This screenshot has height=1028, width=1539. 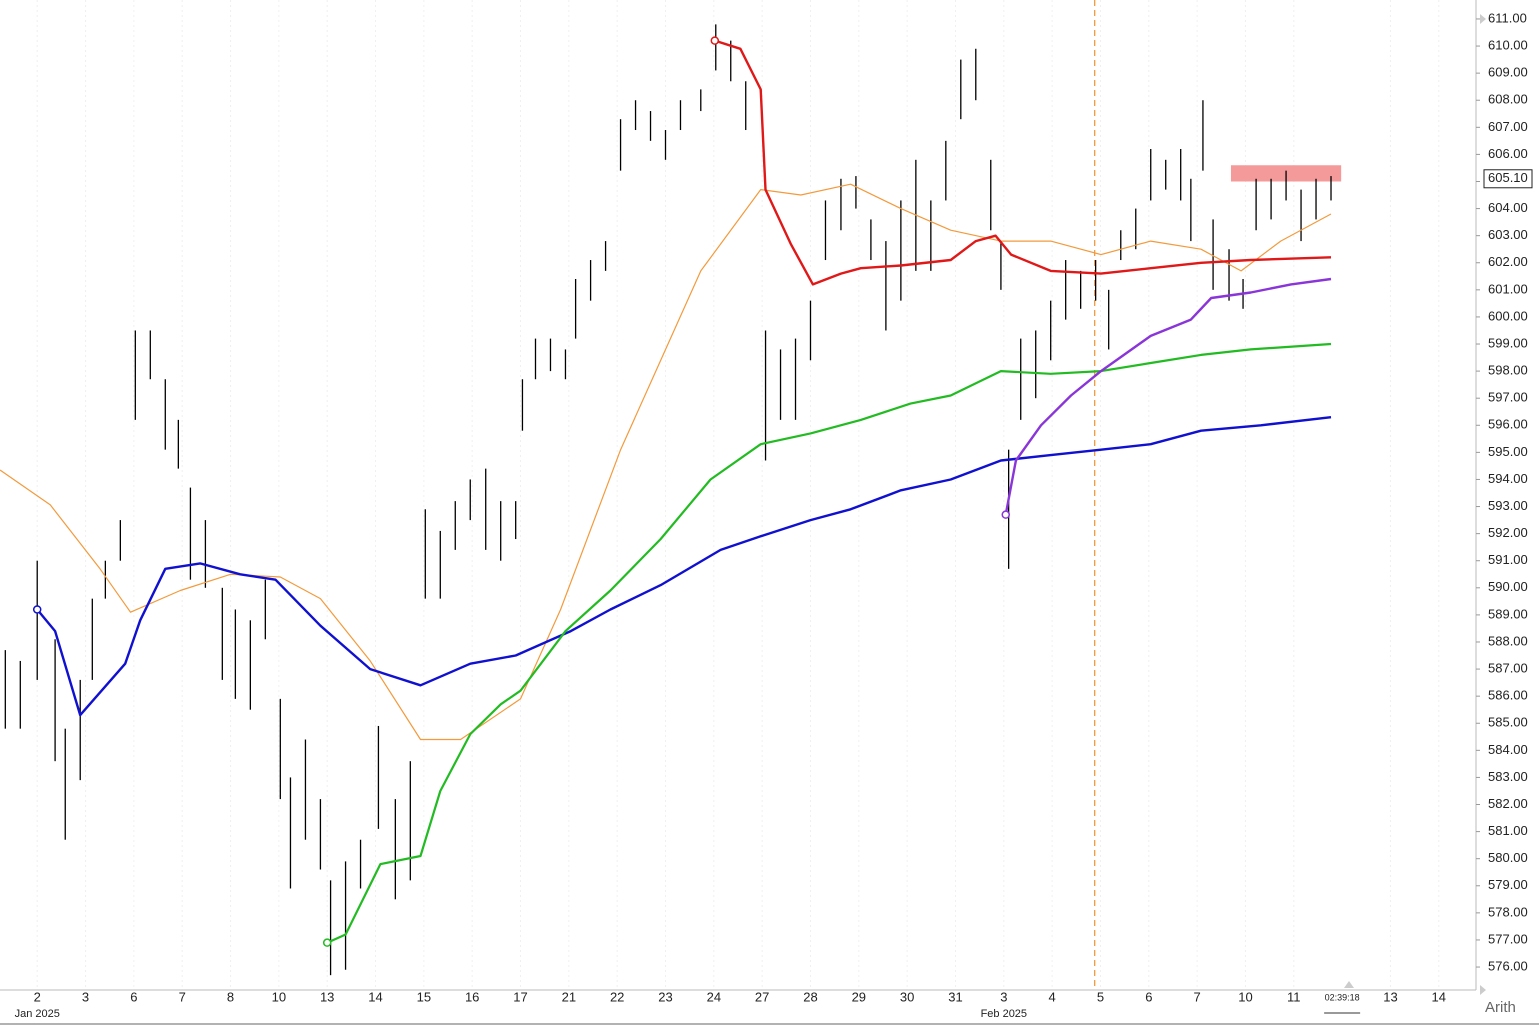 I want to click on last-price-label: 605.10, so click(x=1508, y=177).